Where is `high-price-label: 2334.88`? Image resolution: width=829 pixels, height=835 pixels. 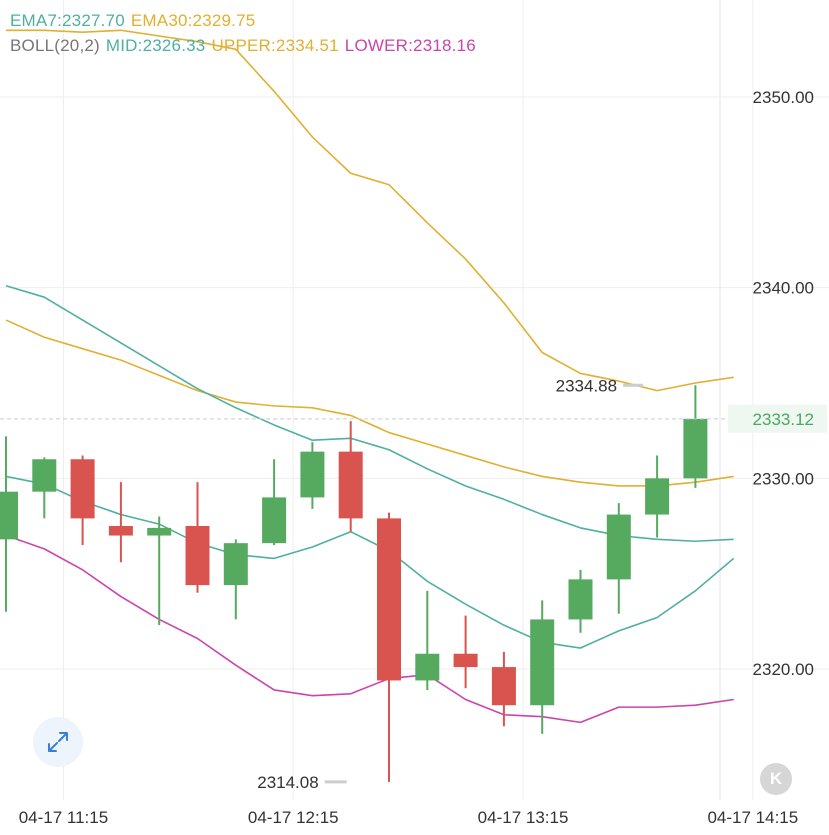 high-price-label: 2334.88 is located at coordinates (586, 385).